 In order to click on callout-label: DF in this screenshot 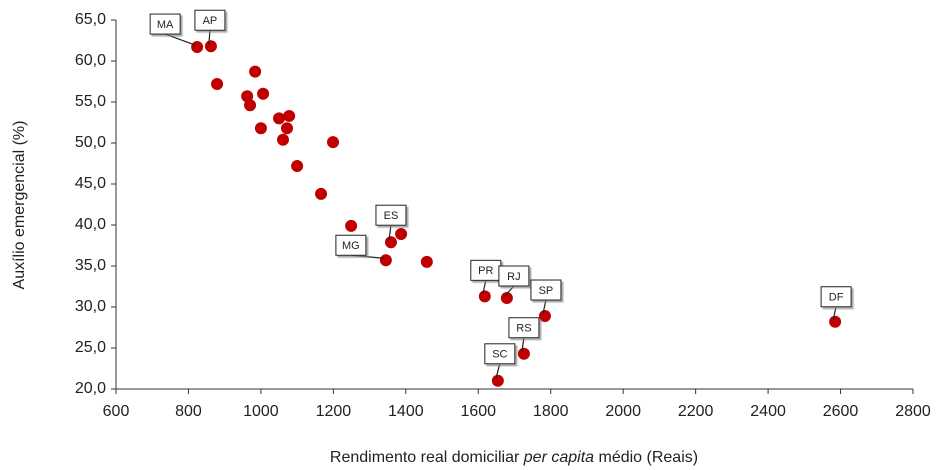, I will do `click(836, 298)`.